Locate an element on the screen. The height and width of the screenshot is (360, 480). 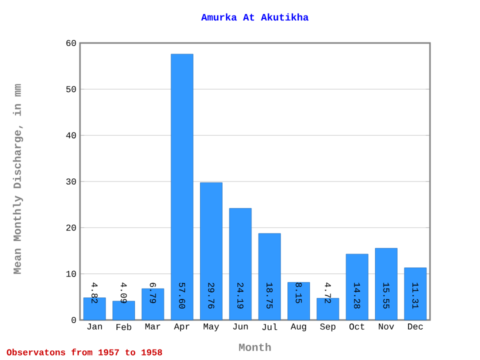
data-label: 18.75 is located at coordinates (269, 295).